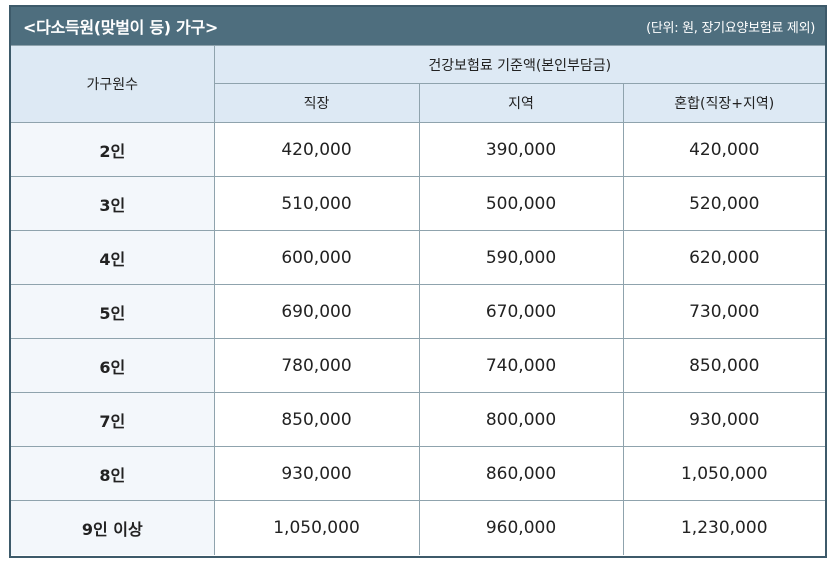 This screenshot has width=834, height=567. Describe the element at coordinates (521, 149) in the screenshot. I see `cell-regional: 390,000` at that location.